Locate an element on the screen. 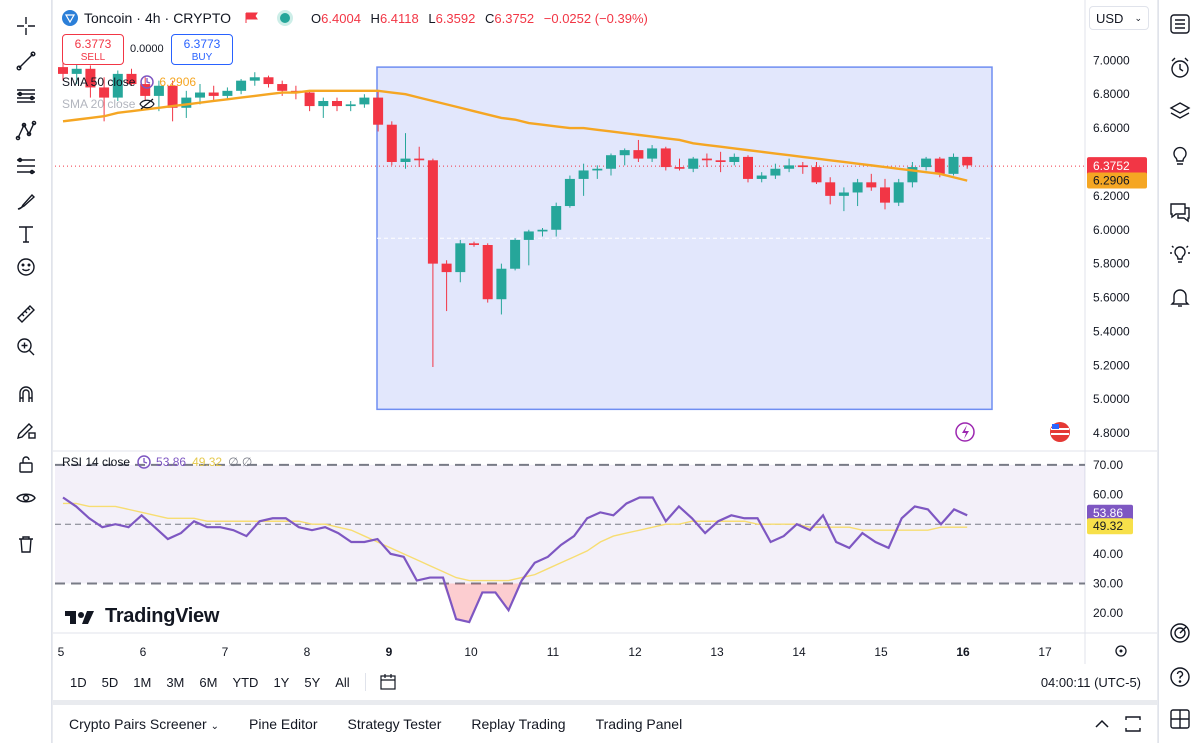 The height and width of the screenshot is (743, 1200). watchlist-icon is located at coordinates (1180, 24).